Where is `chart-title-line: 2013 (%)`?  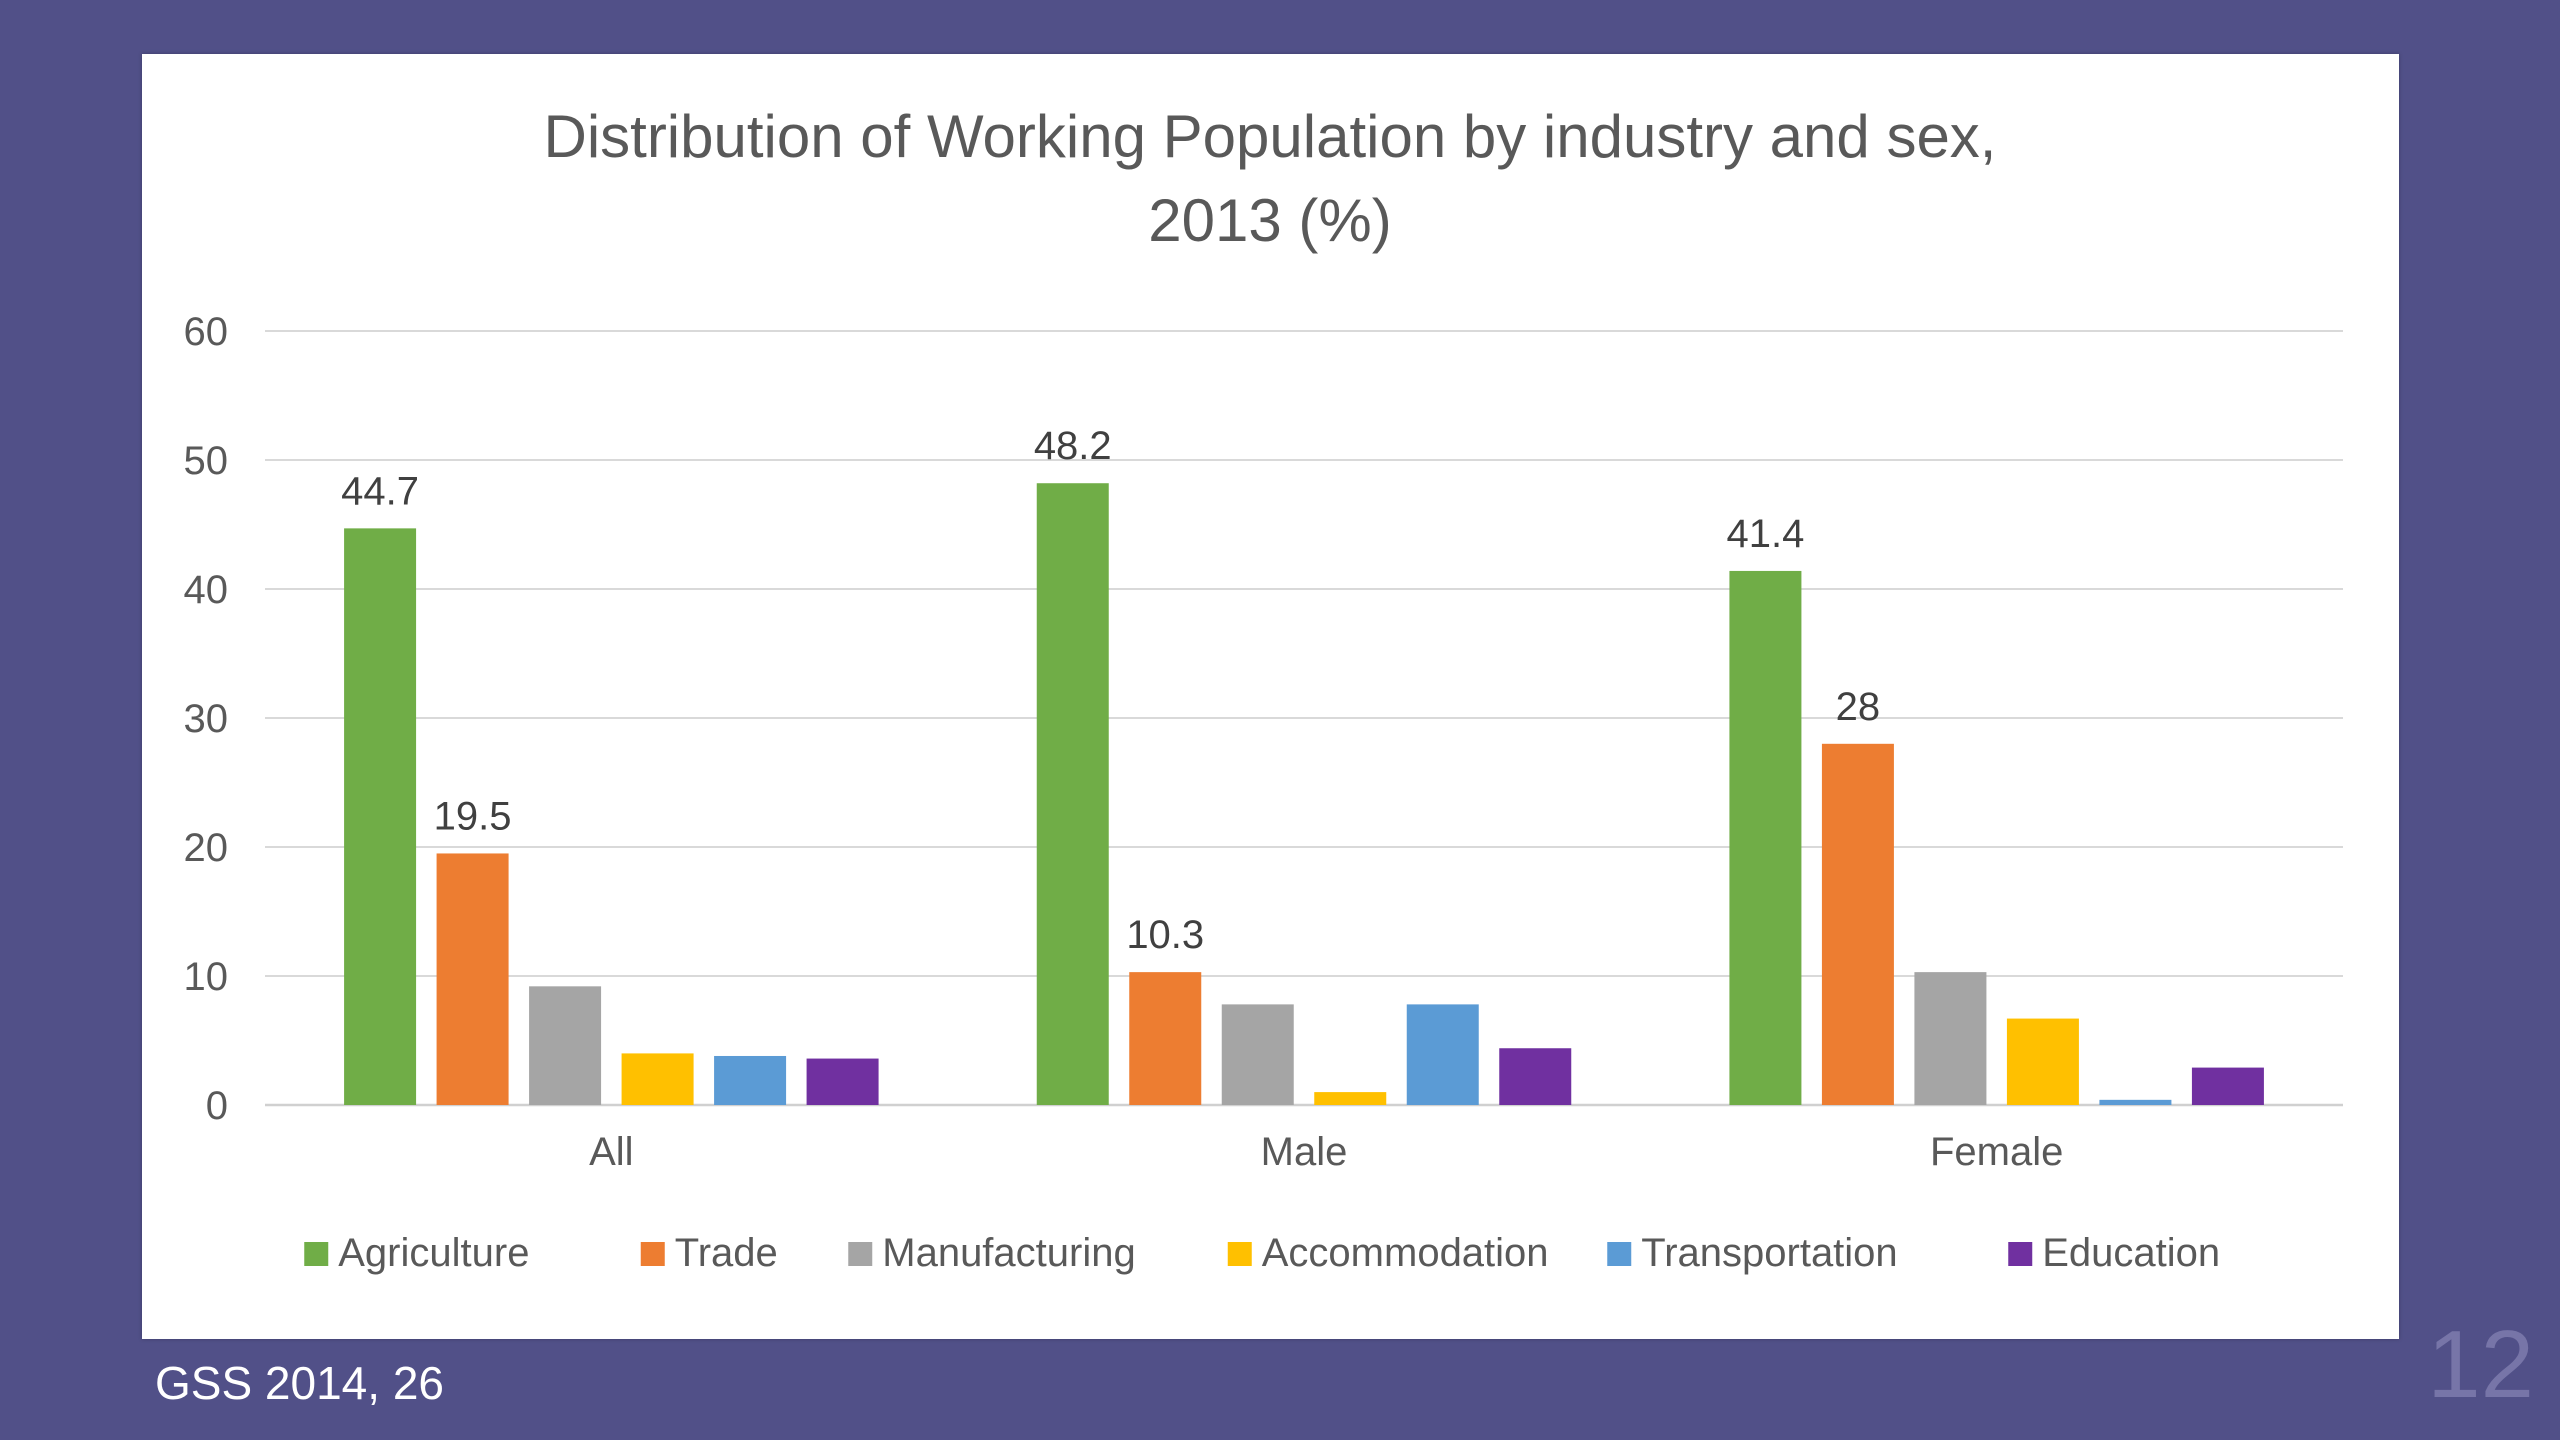
chart-title-line: 2013 (%) is located at coordinates (1269, 220).